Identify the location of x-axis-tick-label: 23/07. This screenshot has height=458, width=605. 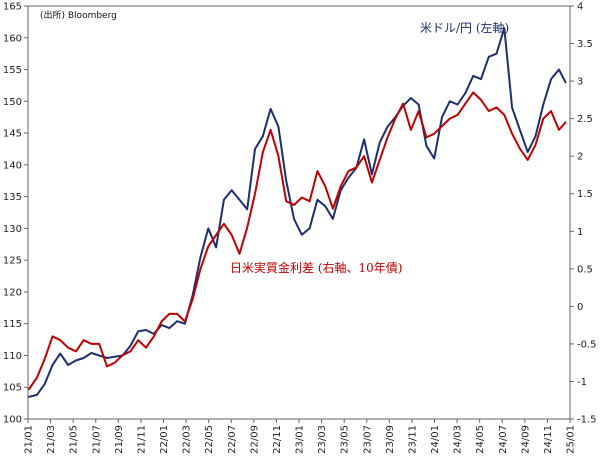
(367, 439).